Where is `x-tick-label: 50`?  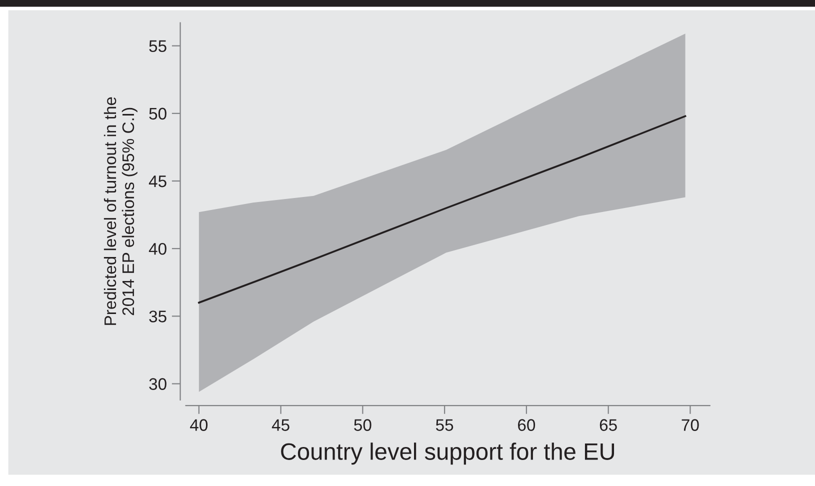 x-tick-label: 50 is located at coordinates (363, 425).